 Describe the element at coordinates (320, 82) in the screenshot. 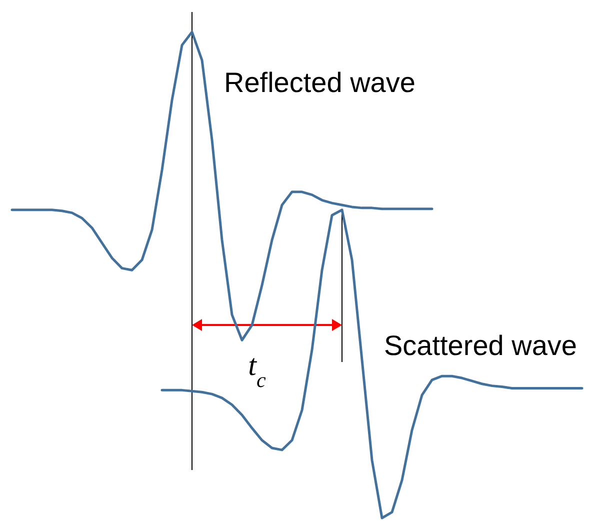

I see `series-label: Reflected wave` at that location.